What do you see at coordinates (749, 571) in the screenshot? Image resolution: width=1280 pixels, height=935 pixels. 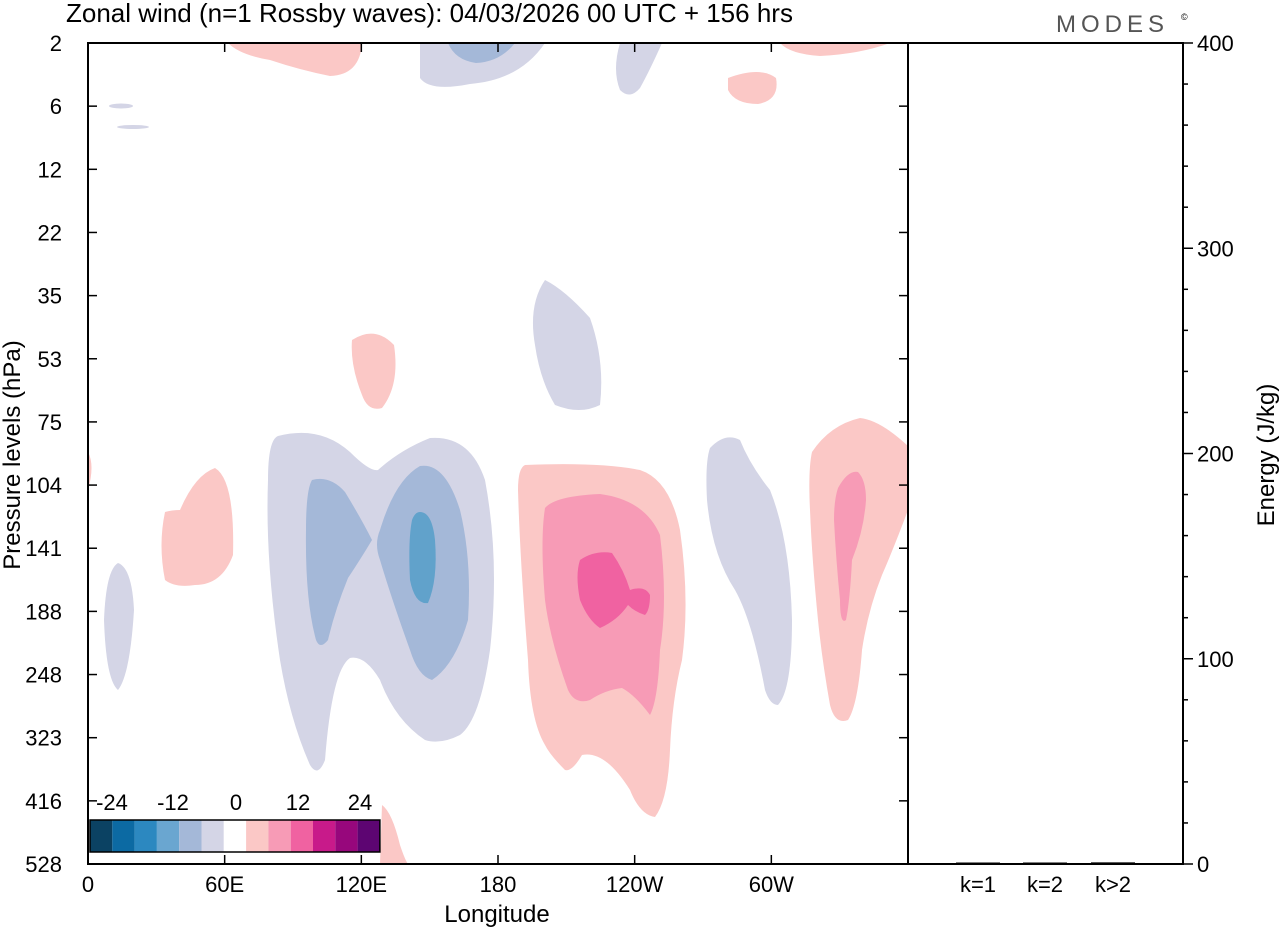 I see `contour-neg-60w` at bounding box center [749, 571].